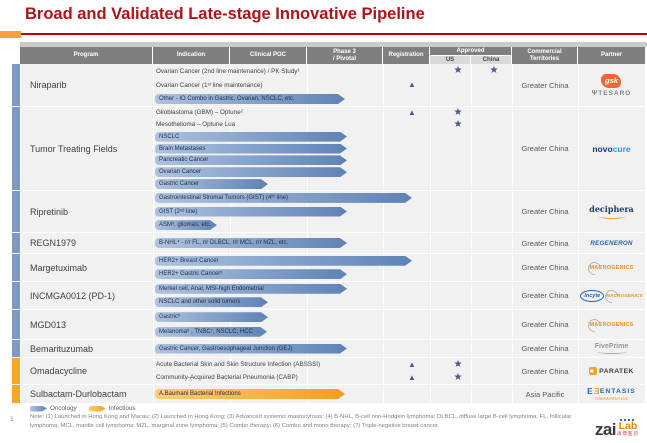 This screenshot has width=647, height=443. What do you see at coordinates (48, 324) in the screenshot?
I see `program-name: MGD013` at bounding box center [48, 324].